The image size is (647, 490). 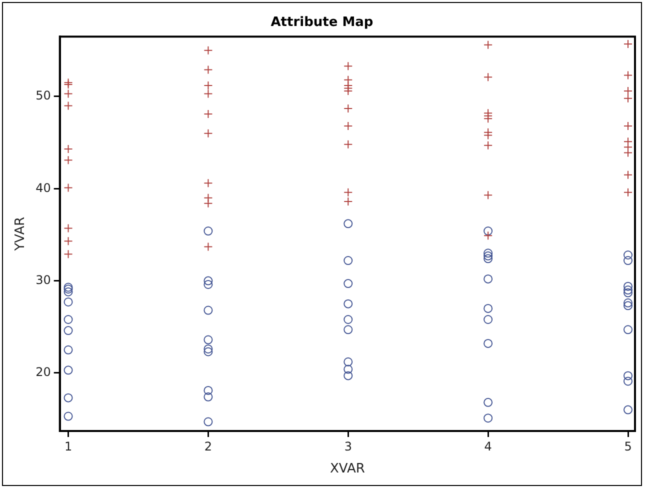 I want to click on y-tick-label: 30, so click(x=43, y=279).